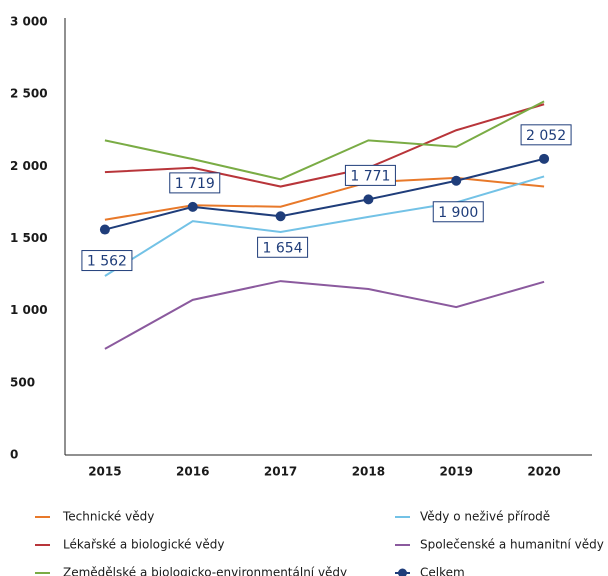  I want to click on data-label: 1 771, so click(370, 176).